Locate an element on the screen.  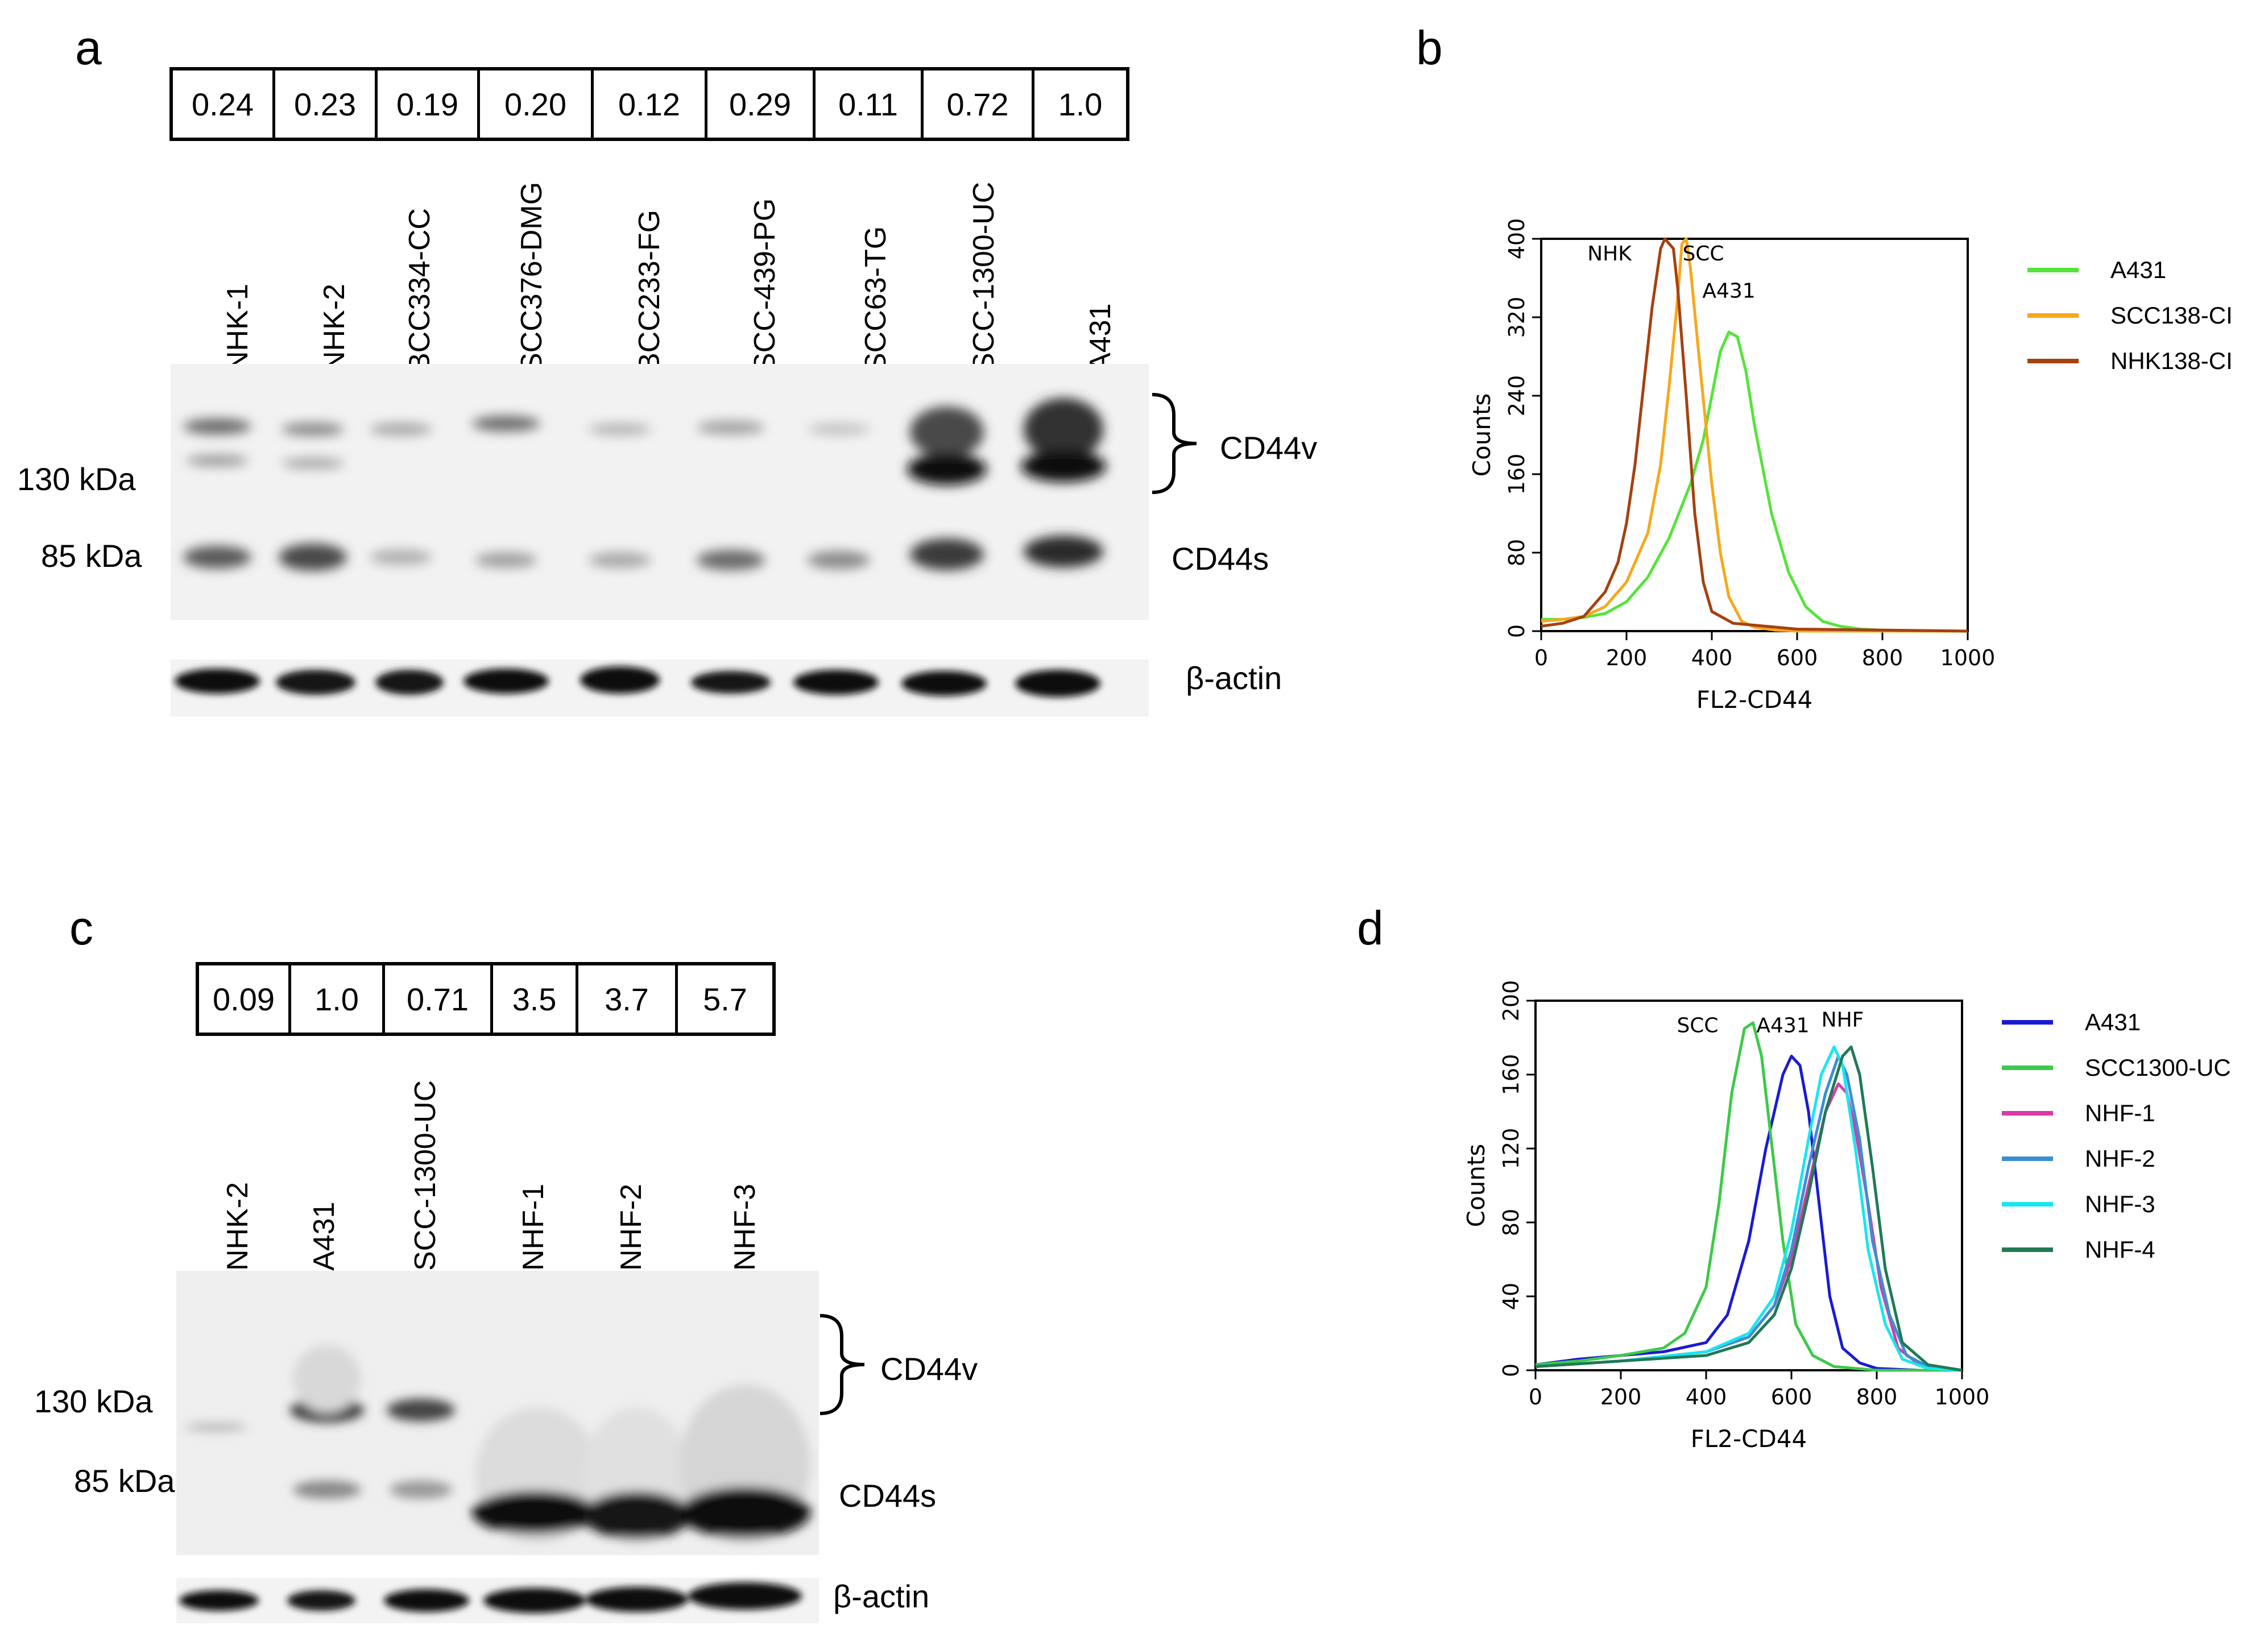
panel-a-letter: a is located at coordinates (89, 47).